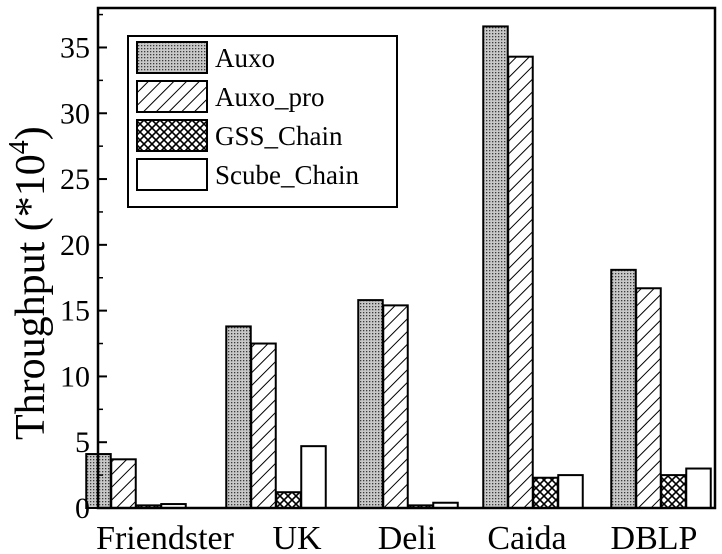  What do you see at coordinates (526, 537) in the screenshot?
I see `x-category-label-caida: Caida` at bounding box center [526, 537].